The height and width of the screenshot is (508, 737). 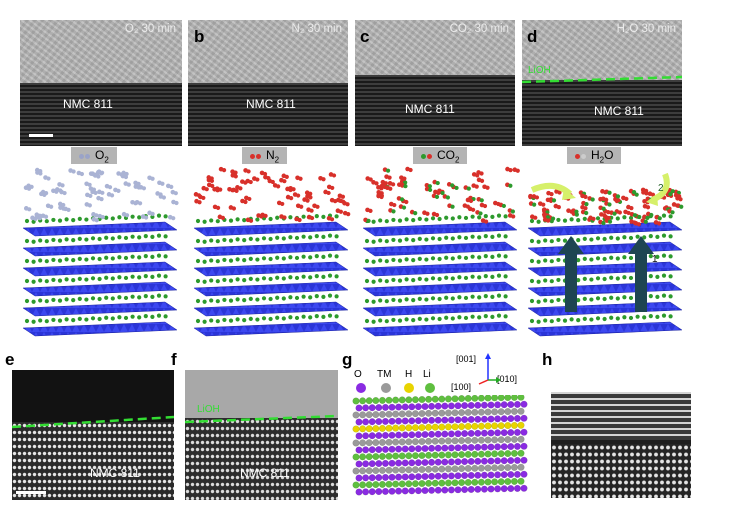 I want to click on axis-label-100: [100], so click(x=461, y=387).